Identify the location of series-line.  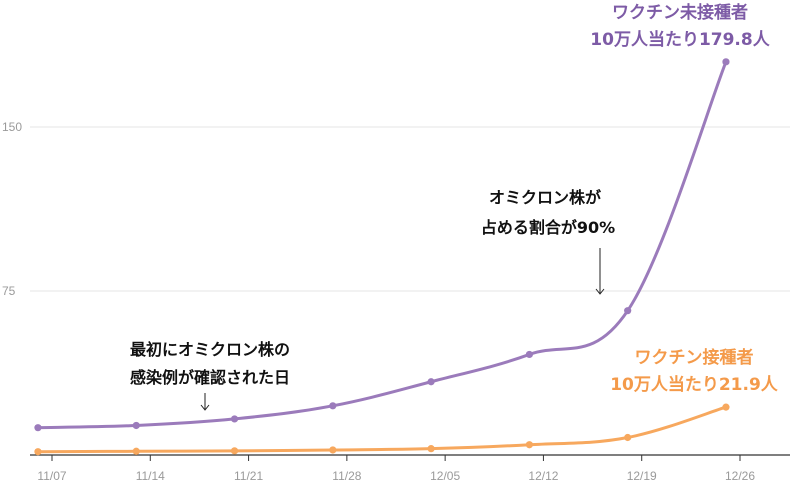
(382, 429).